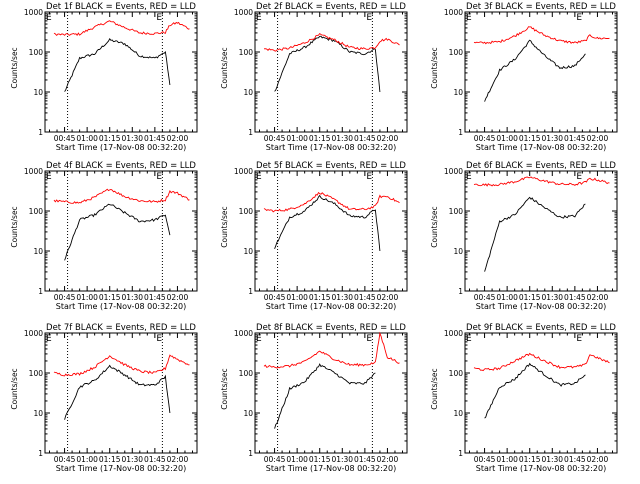 This screenshot has width=640, height=484. I want to click on panel-title: Det 8f BLACK = Events, RED = LLD, so click(331, 328).